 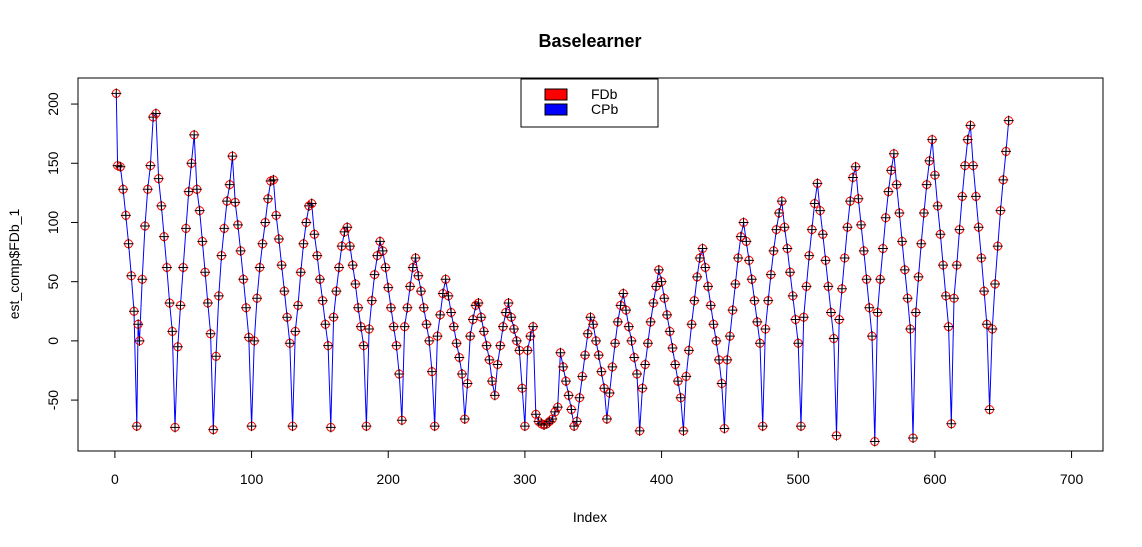 I want to click on x-tick-label: 500, so click(x=799, y=479).